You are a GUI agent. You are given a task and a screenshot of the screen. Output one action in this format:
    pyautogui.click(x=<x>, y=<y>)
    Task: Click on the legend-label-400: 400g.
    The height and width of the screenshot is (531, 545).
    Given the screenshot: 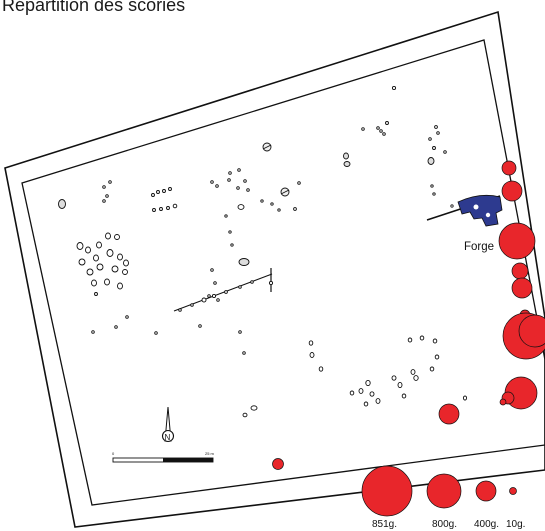 What is the action you would take?
    pyautogui.click(x=486, y=524)
    